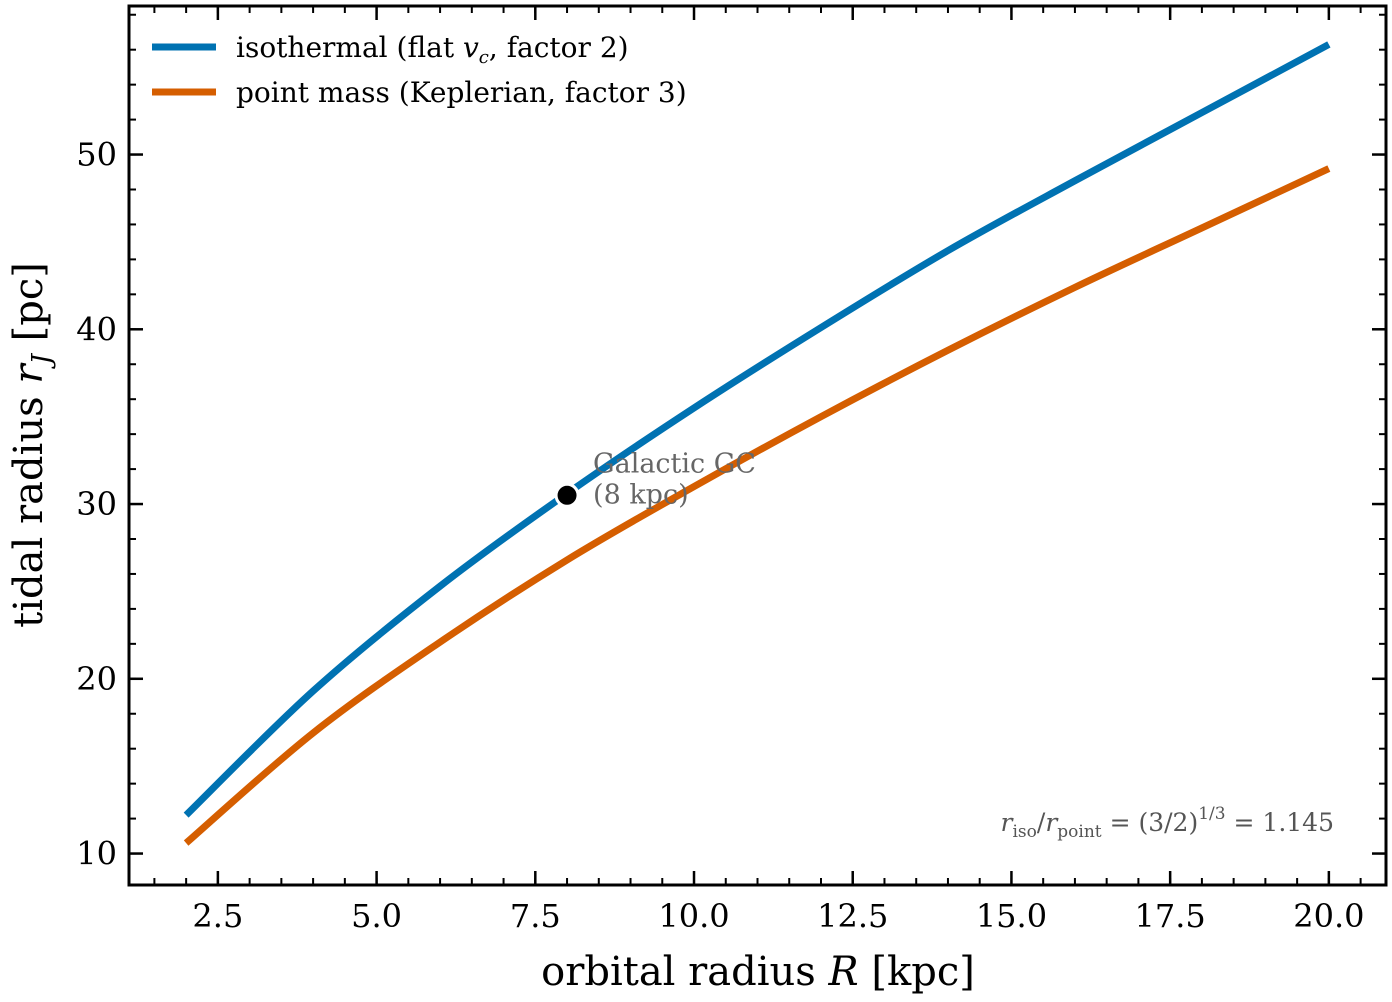 The image size is (1392, 1002). I want to click on legend-label-isothermal: isothermal (flat vc, factor 2), so click(432, 49).